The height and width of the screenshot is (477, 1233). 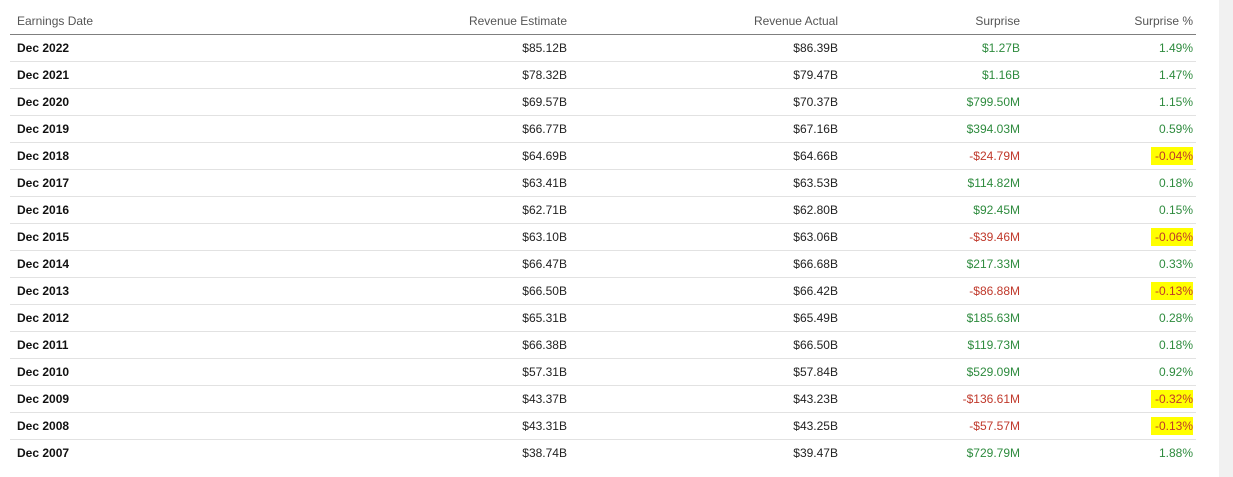 What do you see at coordinates (350, 102) in the screenshot?
I see `revenue-estimate-cell: $69.57B` at bounding box center [350, 102].